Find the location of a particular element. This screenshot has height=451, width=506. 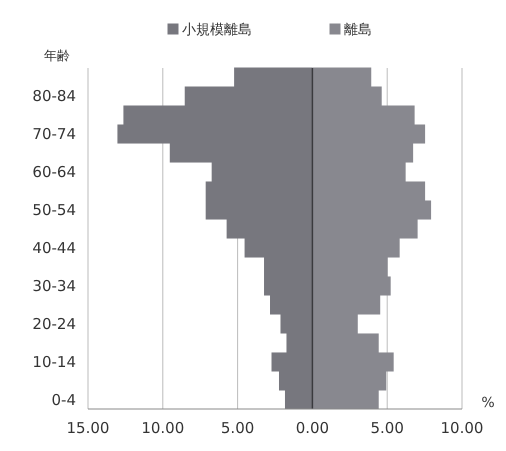

y-tick-label: 80-84 is located at coordinates (54, 96).